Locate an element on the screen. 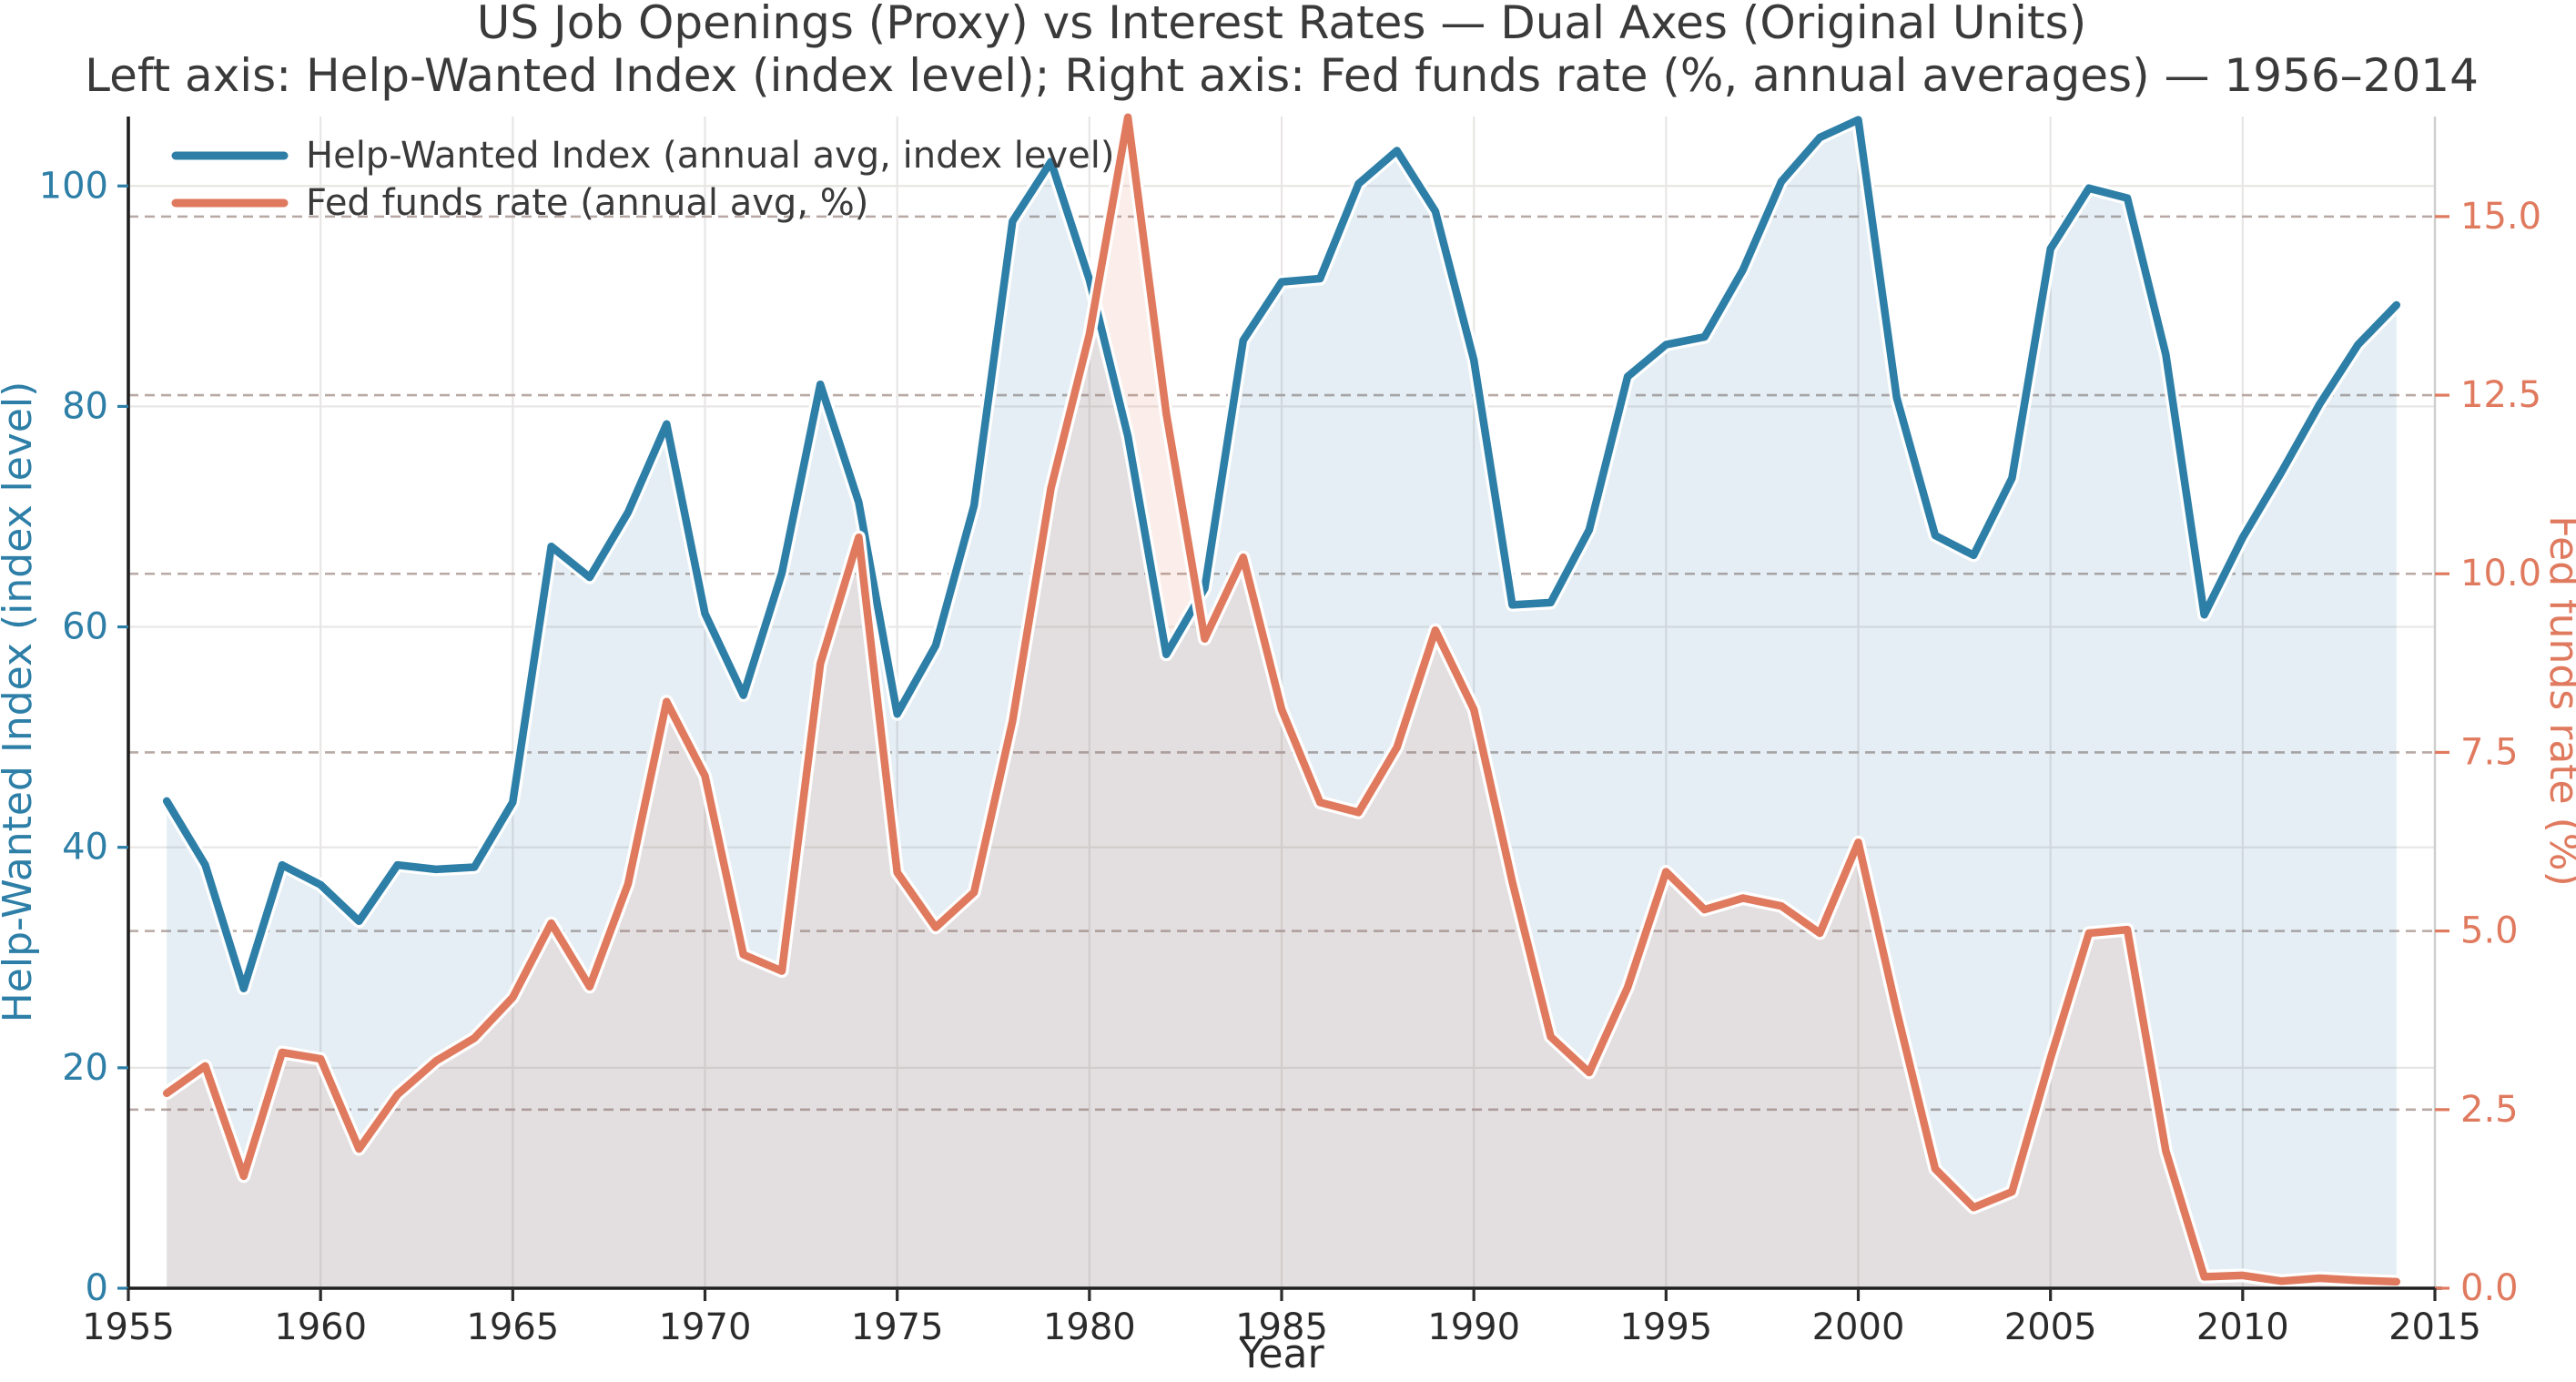  right-tick-label: 15.0 is located at coordinates (2500, 217).